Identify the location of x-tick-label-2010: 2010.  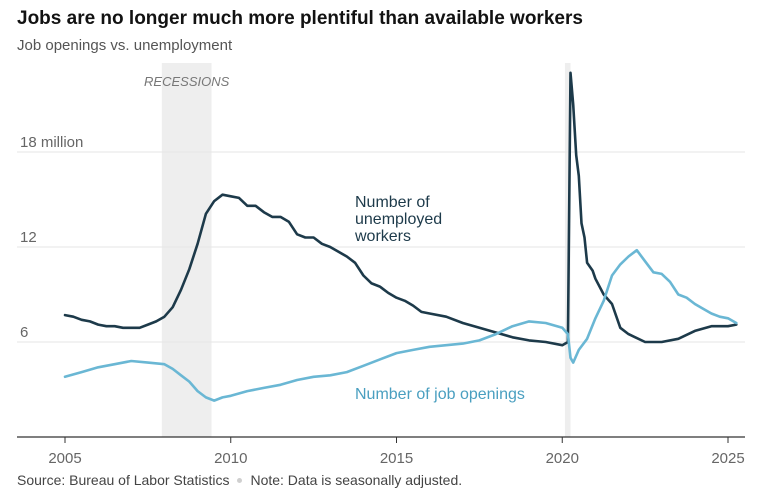
(230, 458).